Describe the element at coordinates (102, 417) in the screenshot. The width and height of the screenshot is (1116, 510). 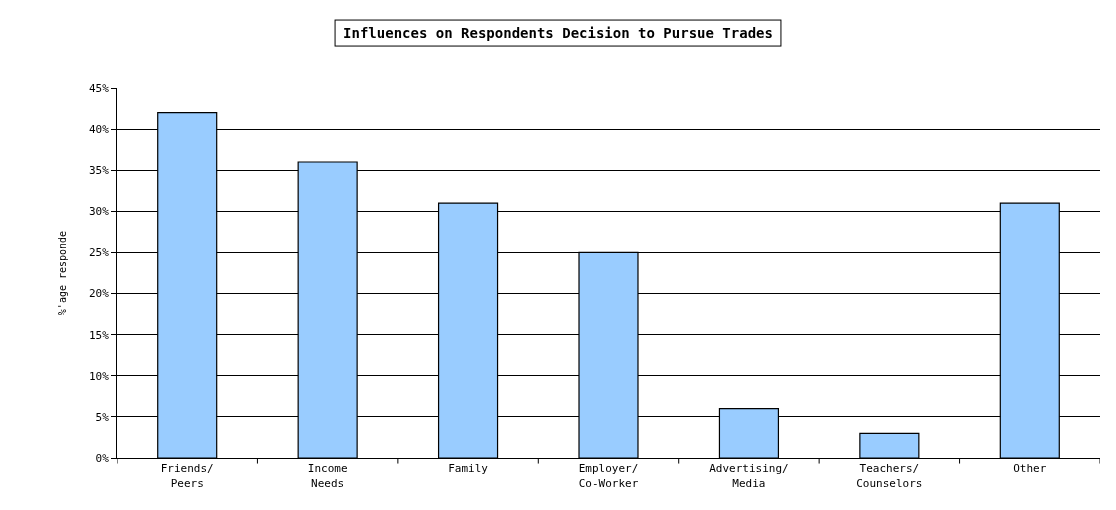
I see `y-tick-label: 5%` at that location.